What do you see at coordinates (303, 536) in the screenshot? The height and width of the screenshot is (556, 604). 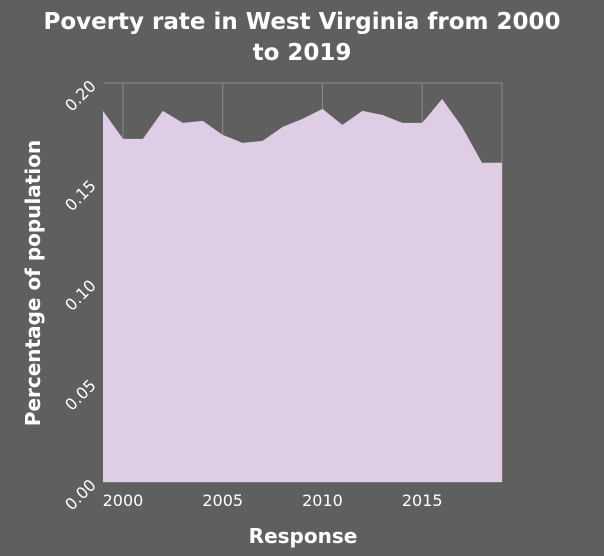 I see `x-axis-label: Response` at bounding box center [303, 536].